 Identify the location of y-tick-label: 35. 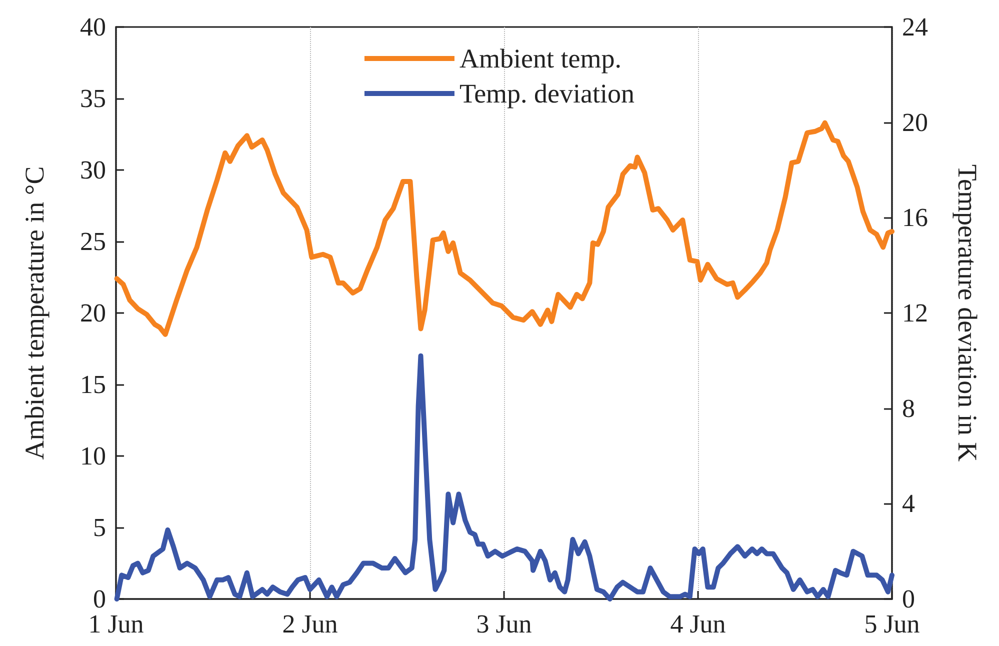
(93, 98).